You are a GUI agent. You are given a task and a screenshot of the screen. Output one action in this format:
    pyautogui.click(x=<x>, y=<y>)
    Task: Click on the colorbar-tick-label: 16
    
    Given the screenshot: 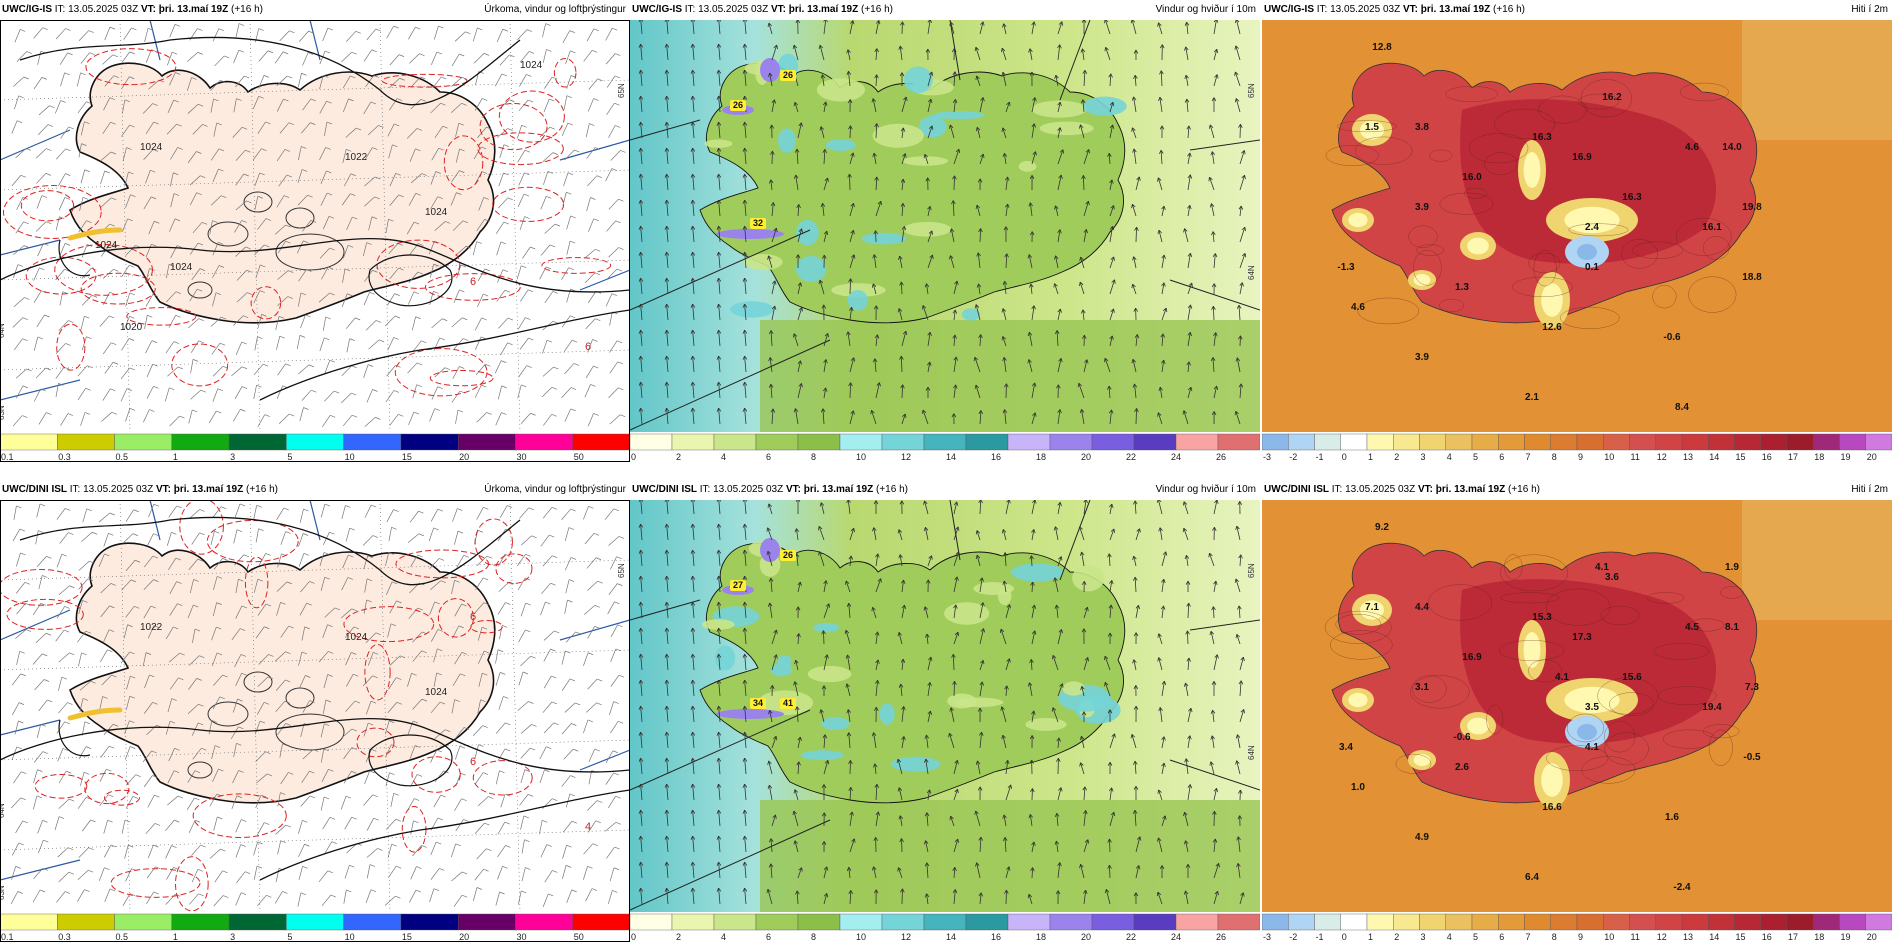 What is the action you would take?
    pyautogui.click(x=1767, y=457)
    